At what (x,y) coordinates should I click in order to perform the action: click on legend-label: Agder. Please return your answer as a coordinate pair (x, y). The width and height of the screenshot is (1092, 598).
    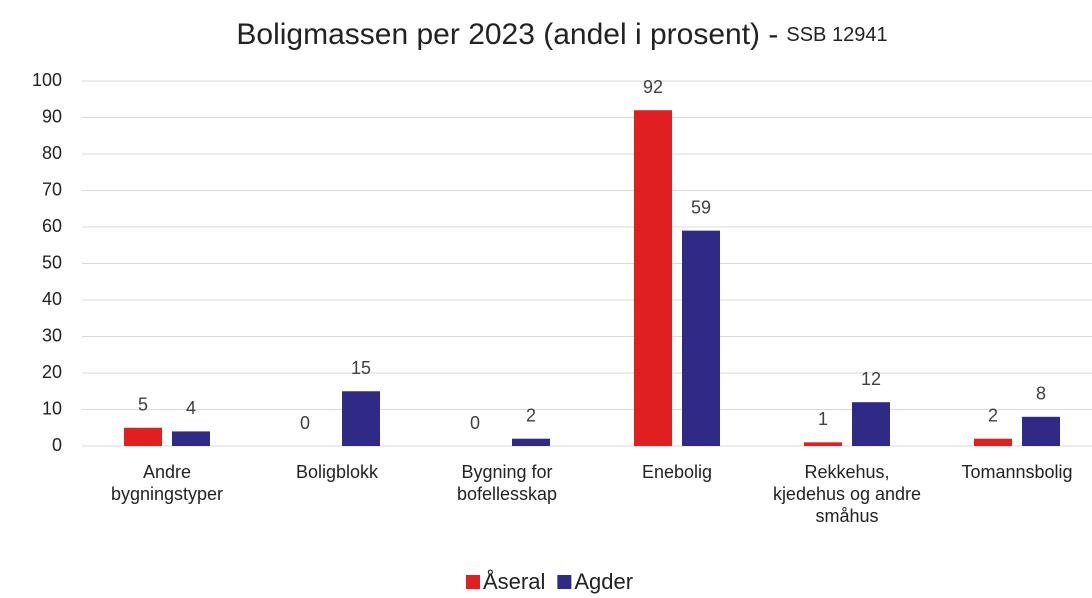
    Looking at the image, I should click on (603, 581).